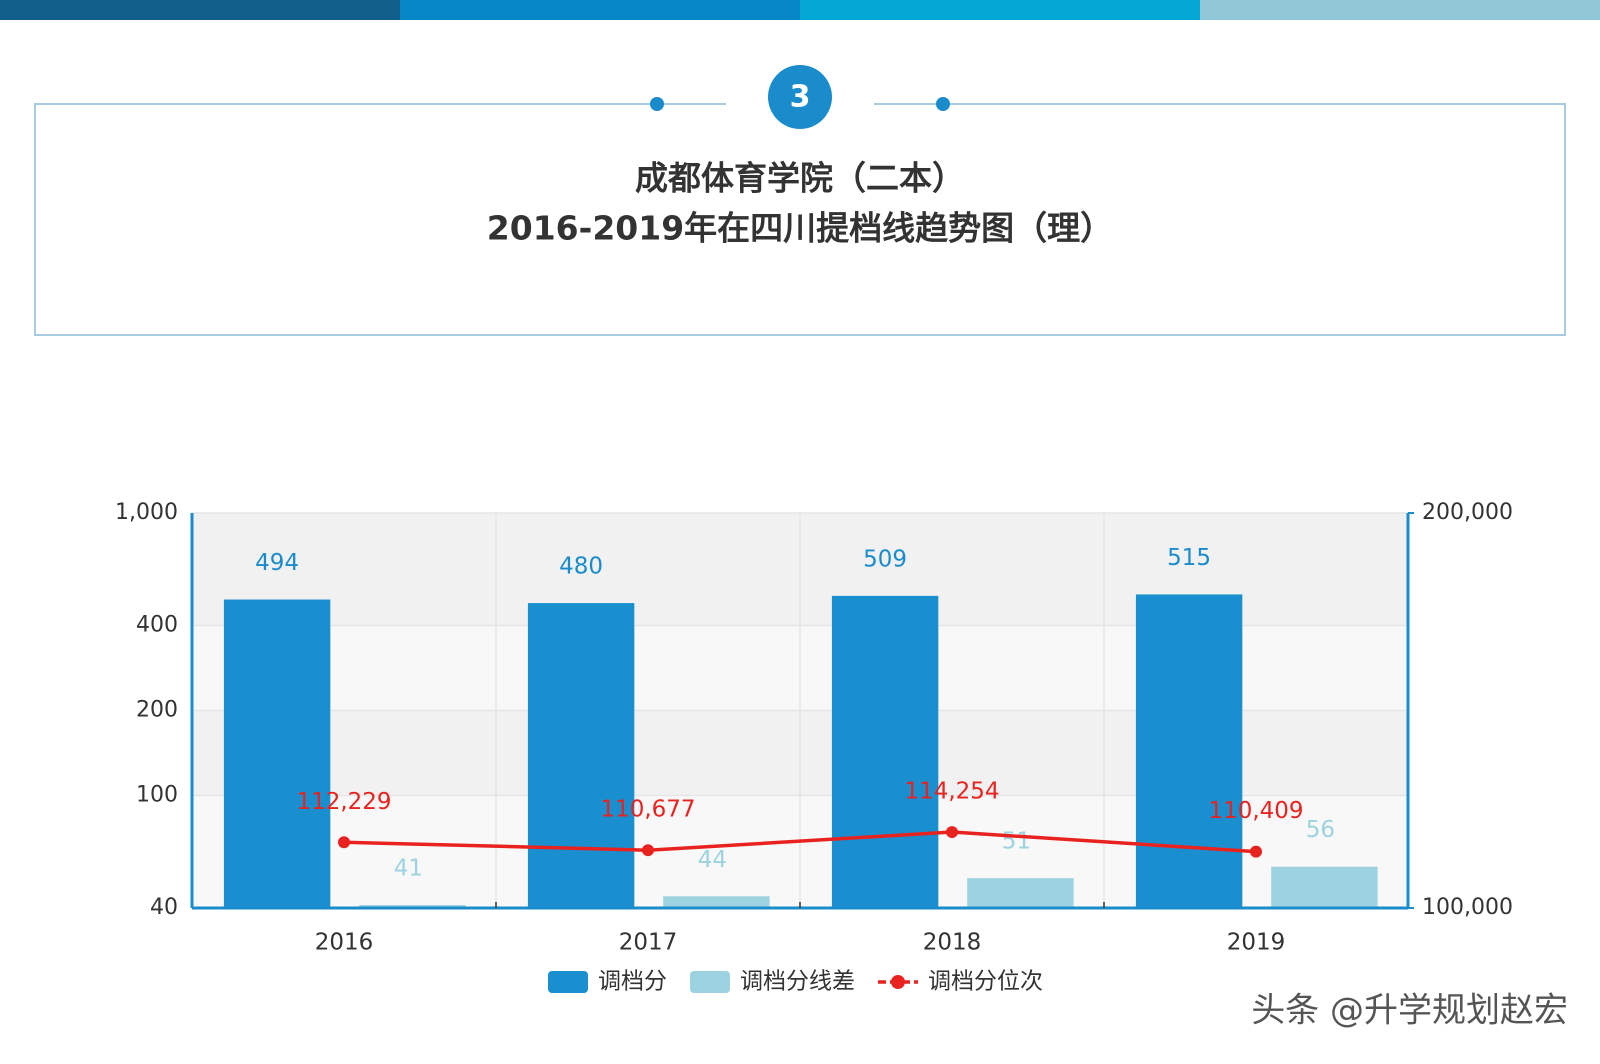 The width and height of the screenshot is (1600, 1064). What do you see at coordinates (277, 563) in the screenshot?
I see `bar-value-label: 494` at bounding box center [277, 563].